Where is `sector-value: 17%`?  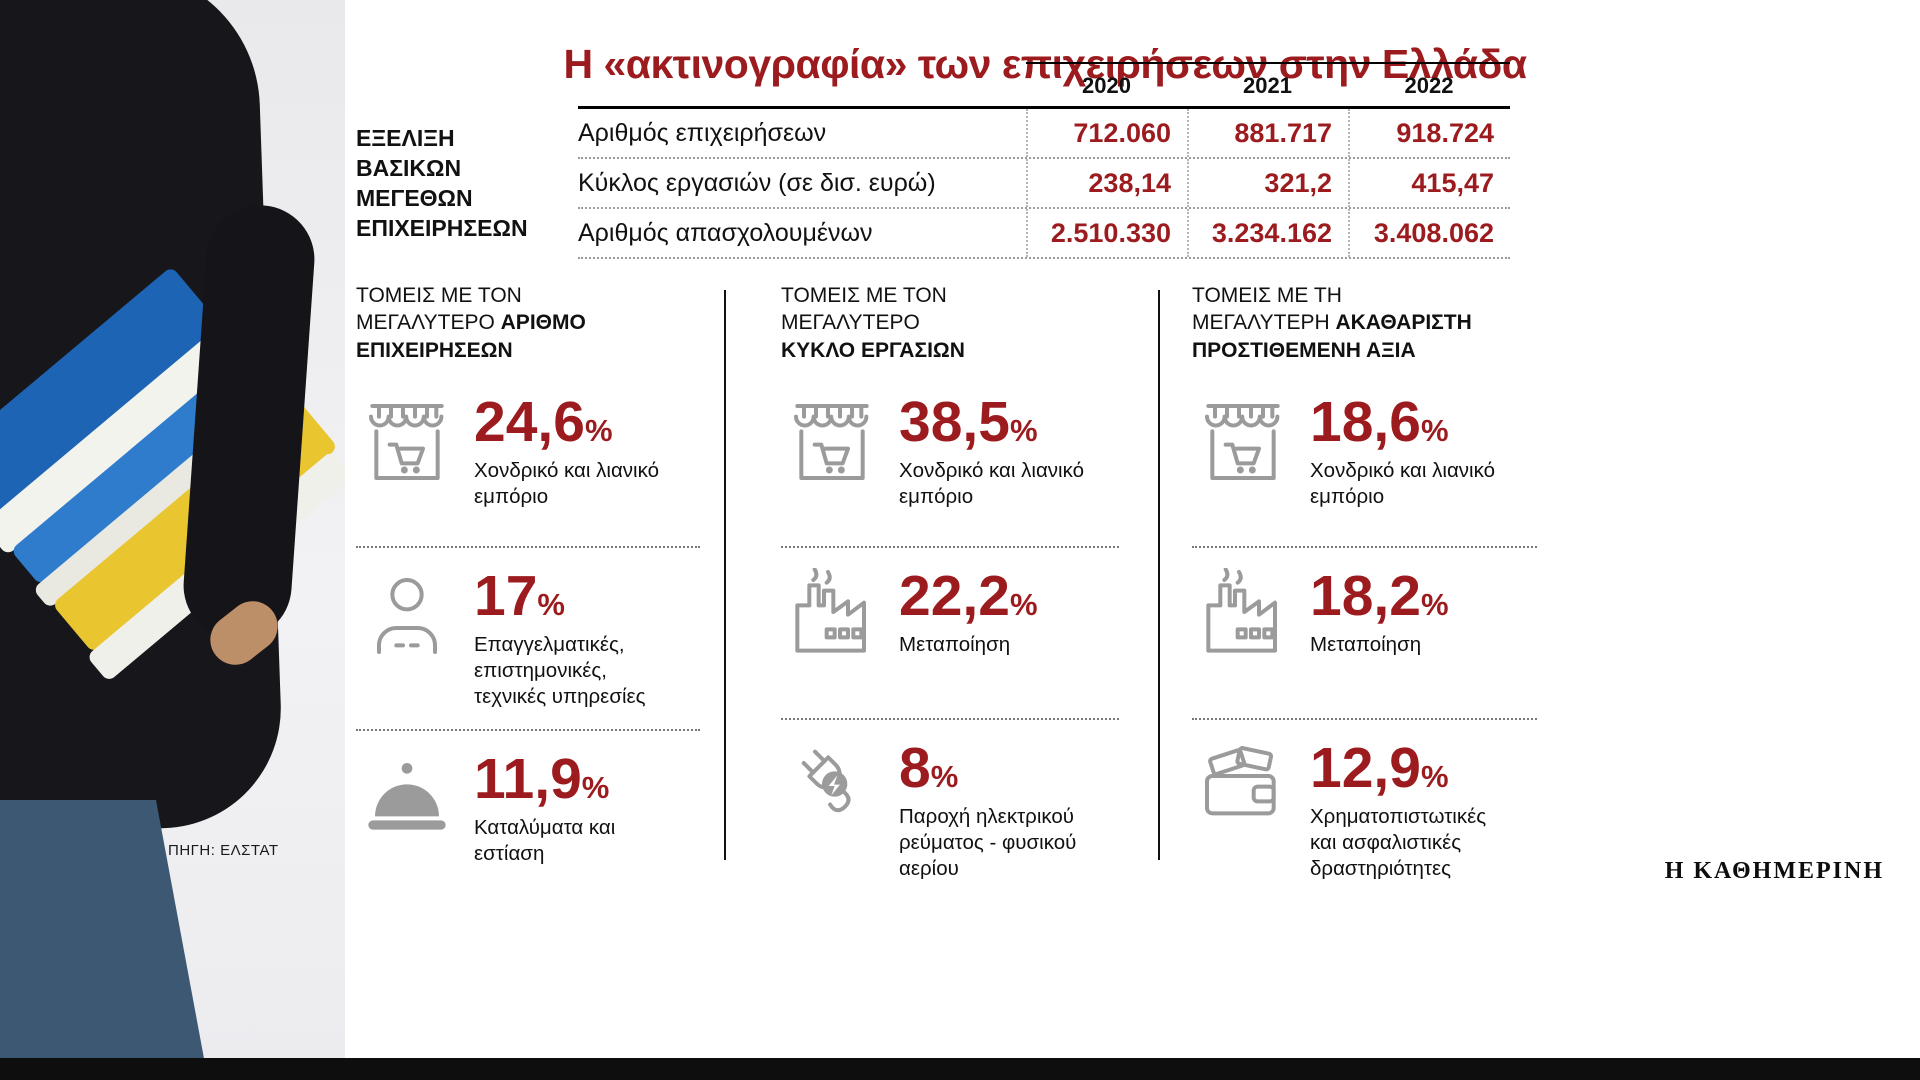 sector-value: 17% is located at coordinates (519, 596).